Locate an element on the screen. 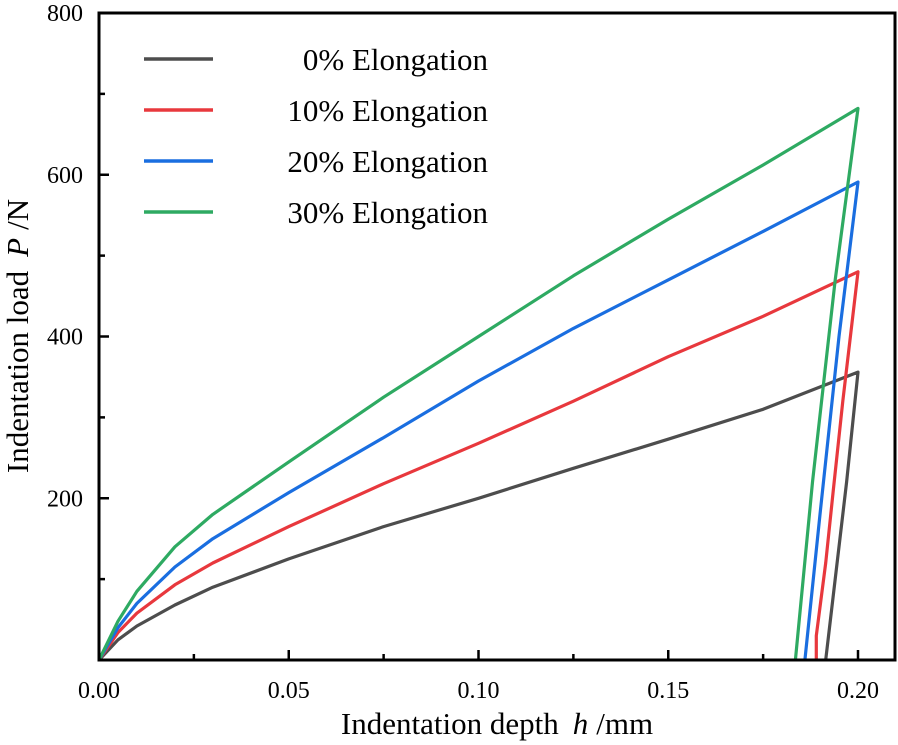  x-tick-label: 0.15 is located at coordinates (668, 691).